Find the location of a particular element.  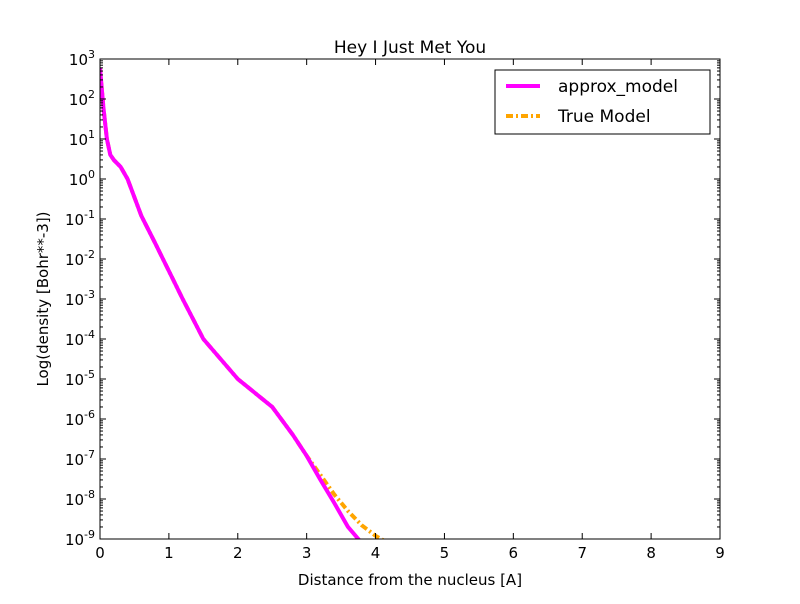

y-tick-label: 10⁻¹ is located at coordinates (80, 218).